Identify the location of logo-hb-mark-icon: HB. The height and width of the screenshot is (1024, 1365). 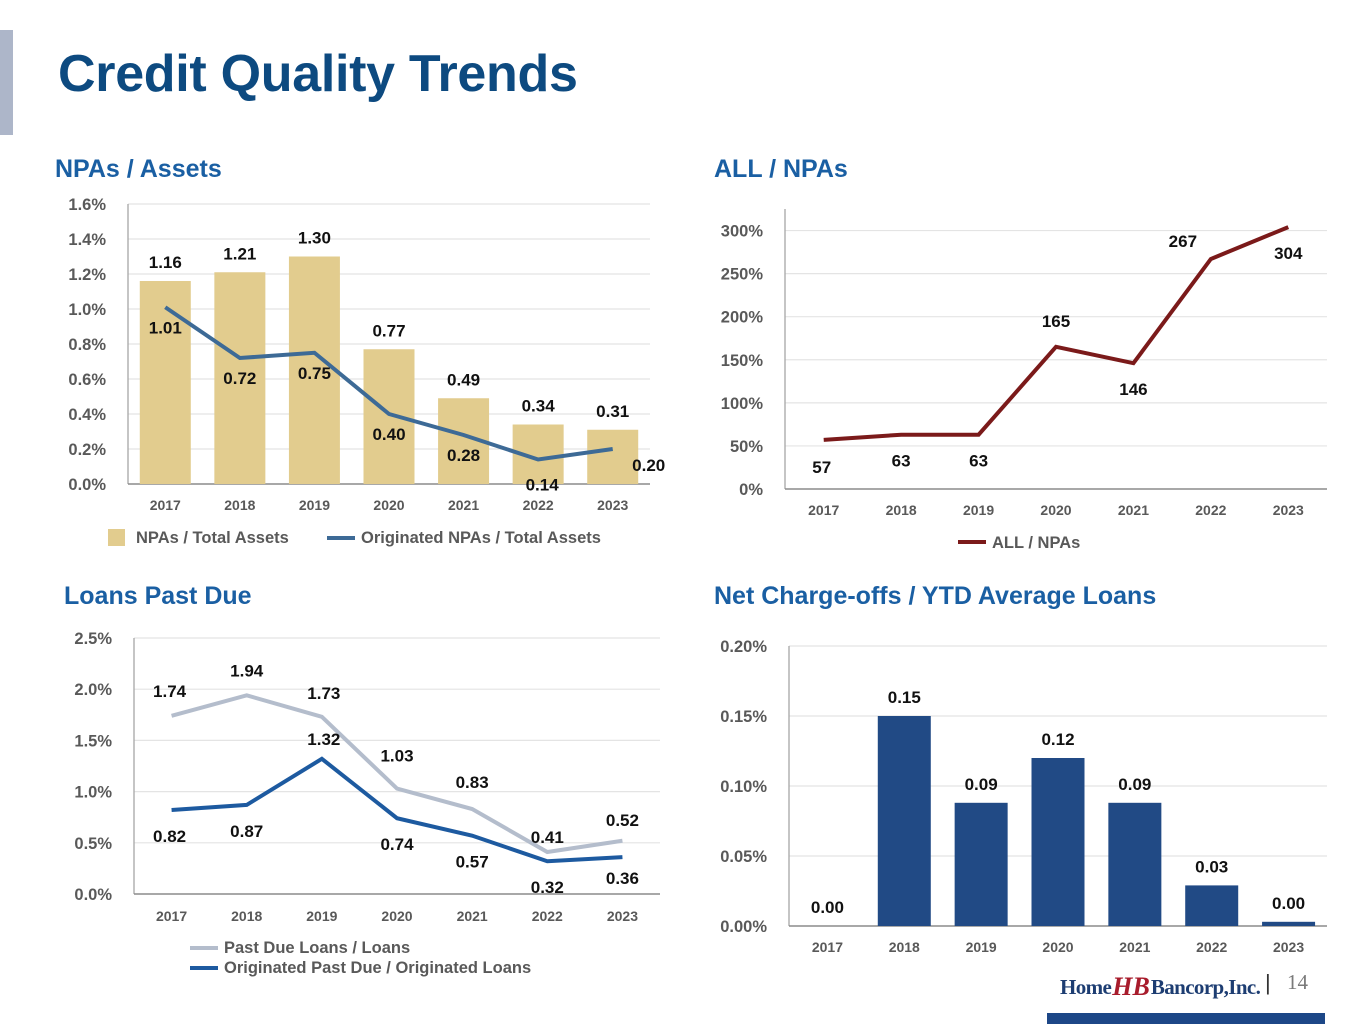
(1131, 986).